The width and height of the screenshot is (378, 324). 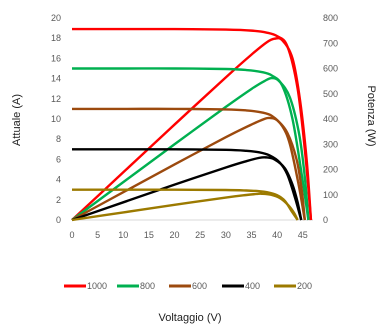 I want to click on x-tick-label: 5, so click(x=97, y=235).